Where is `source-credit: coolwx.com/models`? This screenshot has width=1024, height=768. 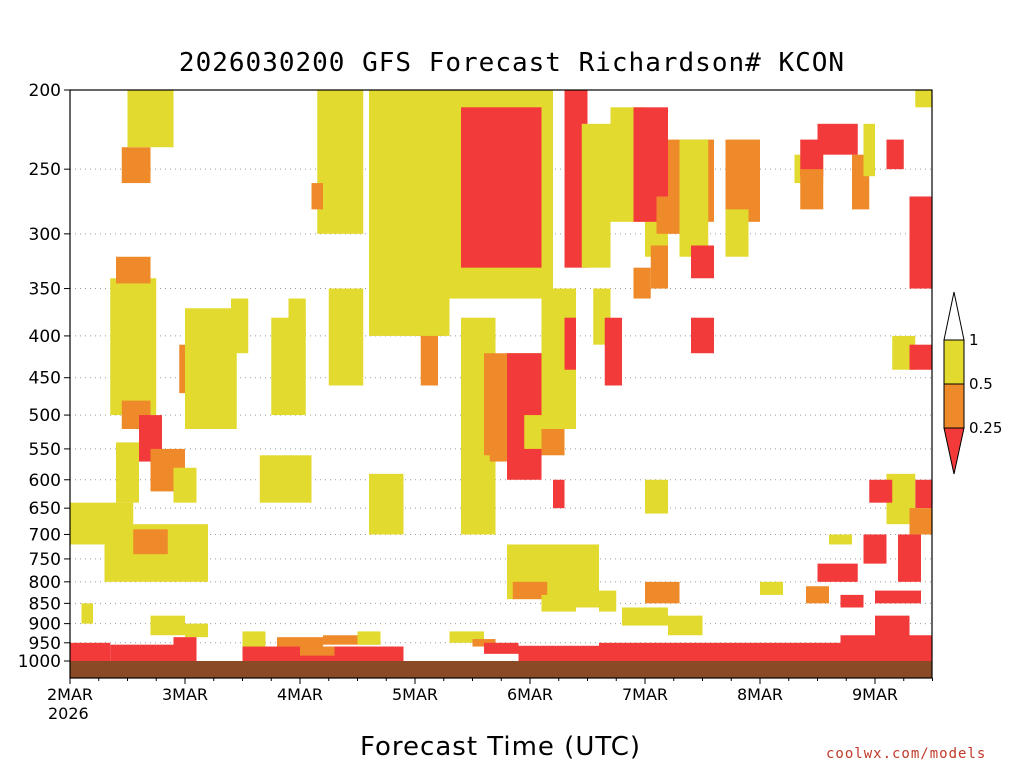
source-credit: coolwx.com/models is located at coordinates (906, 754).